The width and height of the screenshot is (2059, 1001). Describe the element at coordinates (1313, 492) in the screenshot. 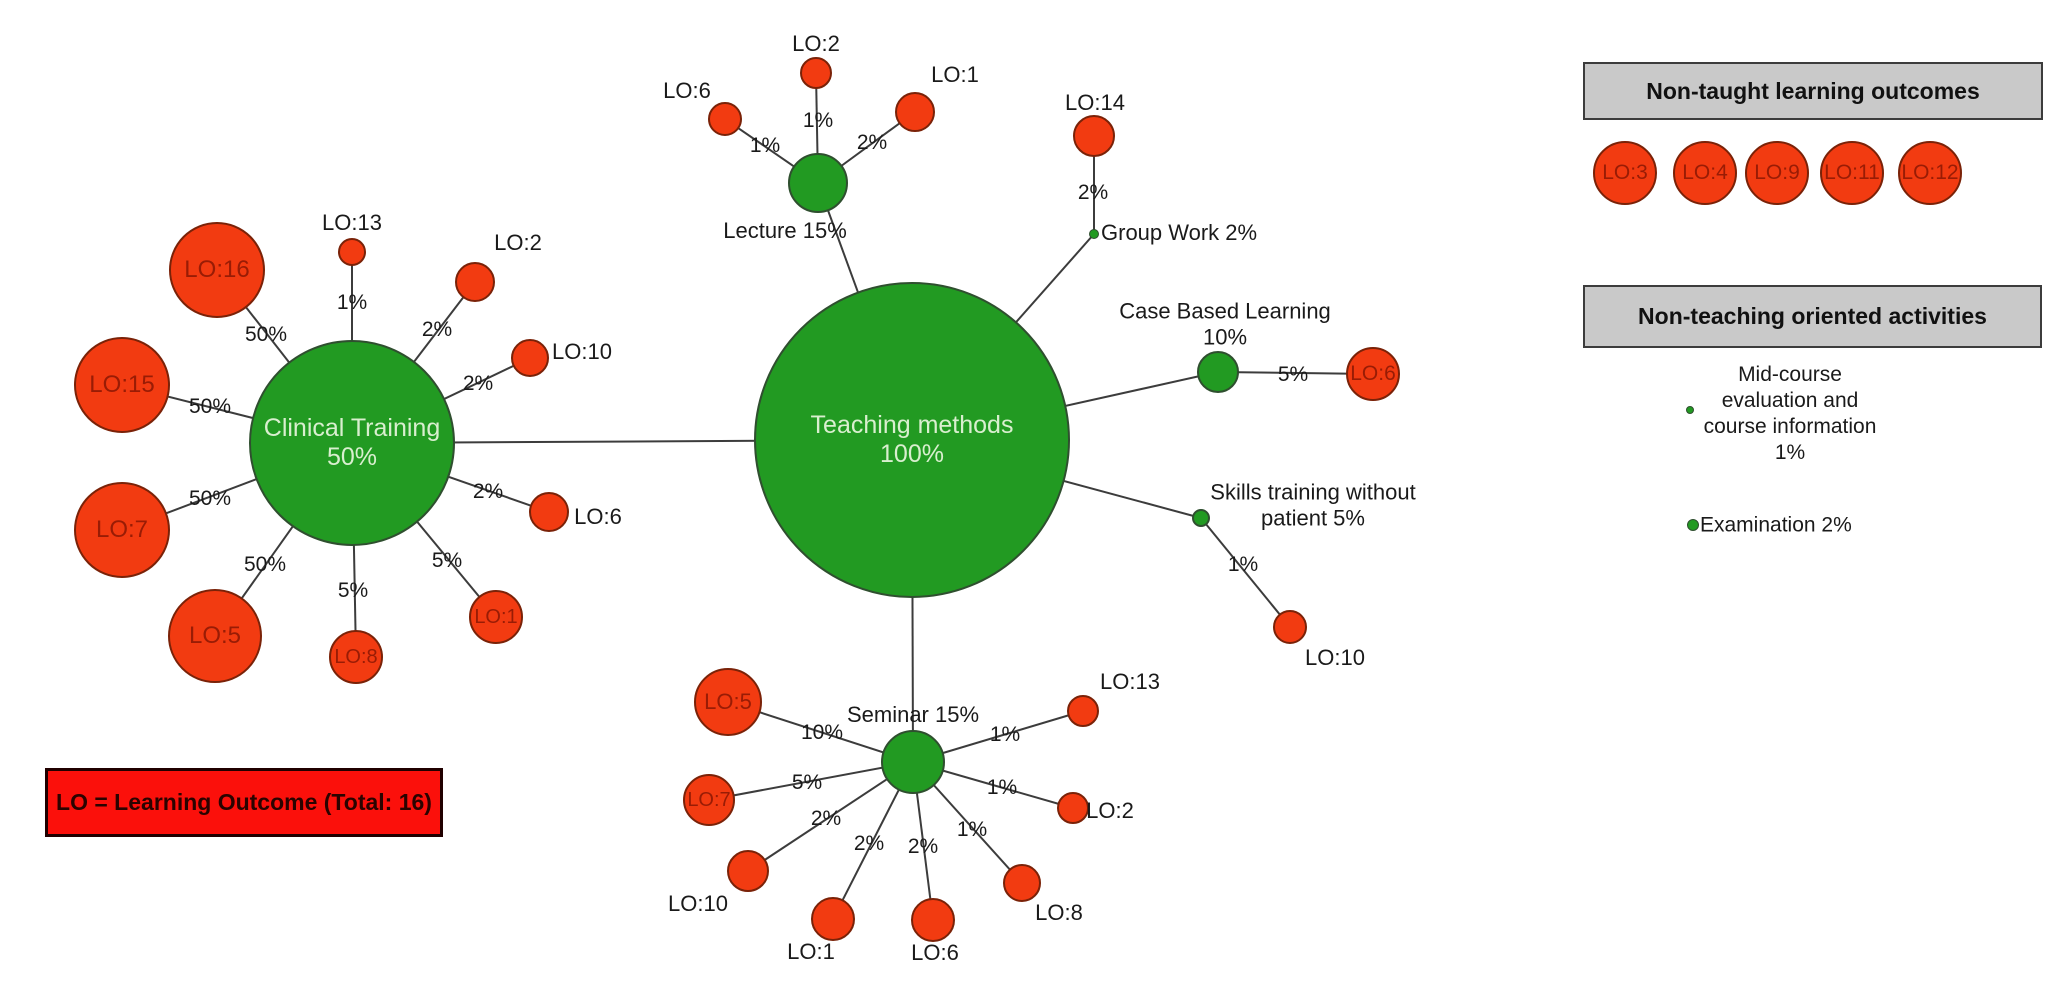

I see `skills-training-label-line1: Skills training without` at that location.